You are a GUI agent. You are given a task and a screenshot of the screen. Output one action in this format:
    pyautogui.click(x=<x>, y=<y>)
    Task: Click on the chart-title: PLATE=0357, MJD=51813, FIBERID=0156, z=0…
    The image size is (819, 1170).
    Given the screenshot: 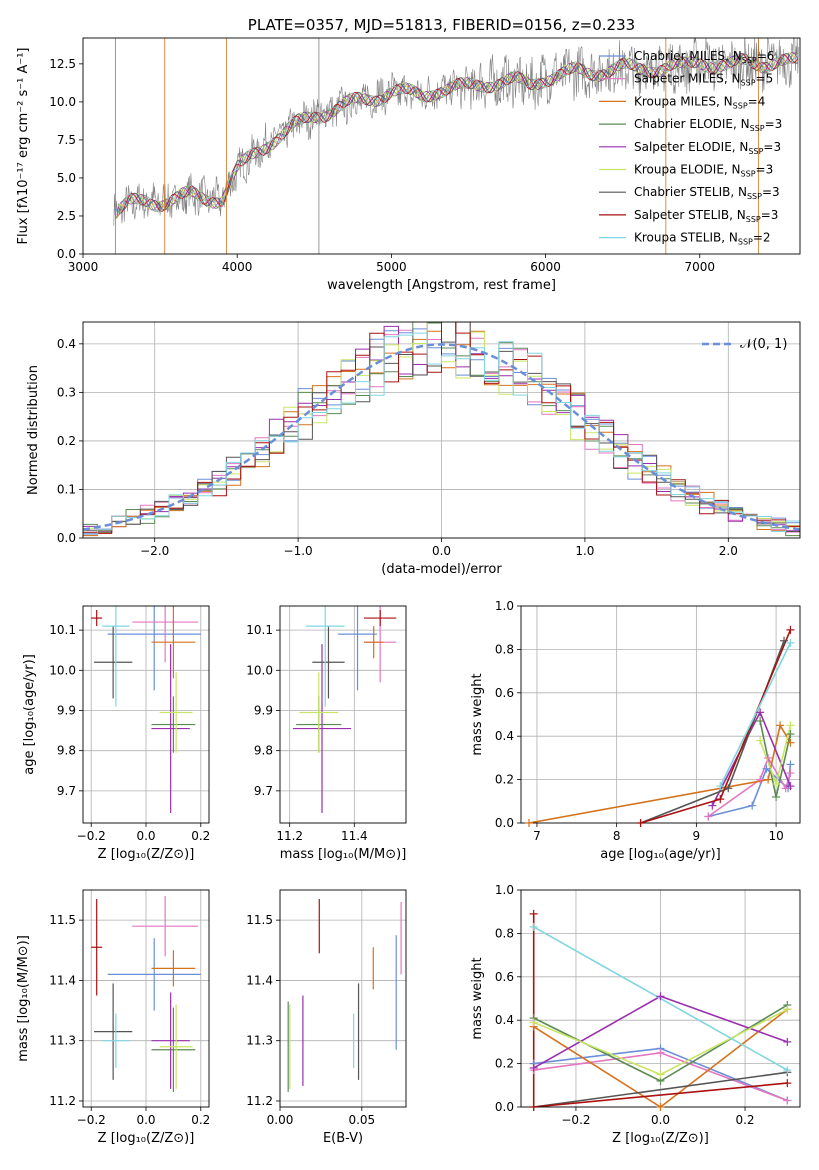 What is the action you would take?
    pyautogui.click(x=441, y=25)
    